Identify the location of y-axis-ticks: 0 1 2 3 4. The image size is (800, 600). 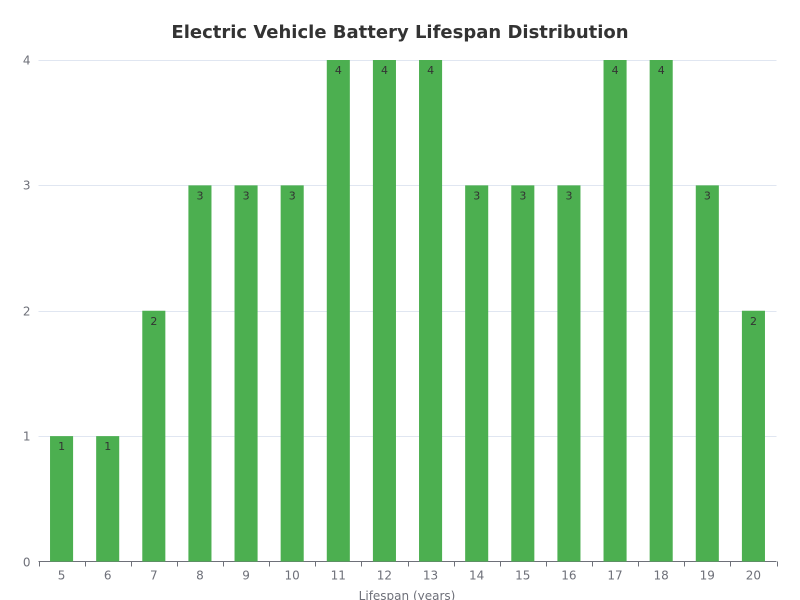
(27, 312).